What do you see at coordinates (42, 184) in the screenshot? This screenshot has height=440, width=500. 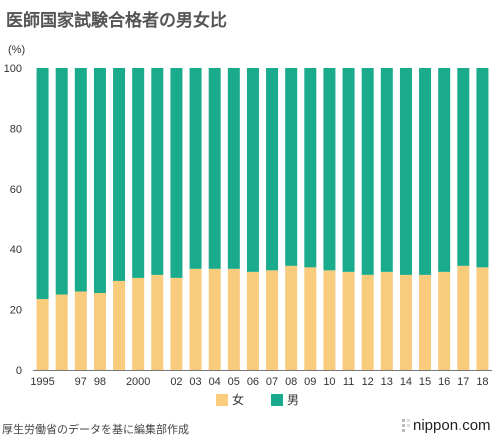 I see `bar-male-1995` at bounding box center [42, 184].